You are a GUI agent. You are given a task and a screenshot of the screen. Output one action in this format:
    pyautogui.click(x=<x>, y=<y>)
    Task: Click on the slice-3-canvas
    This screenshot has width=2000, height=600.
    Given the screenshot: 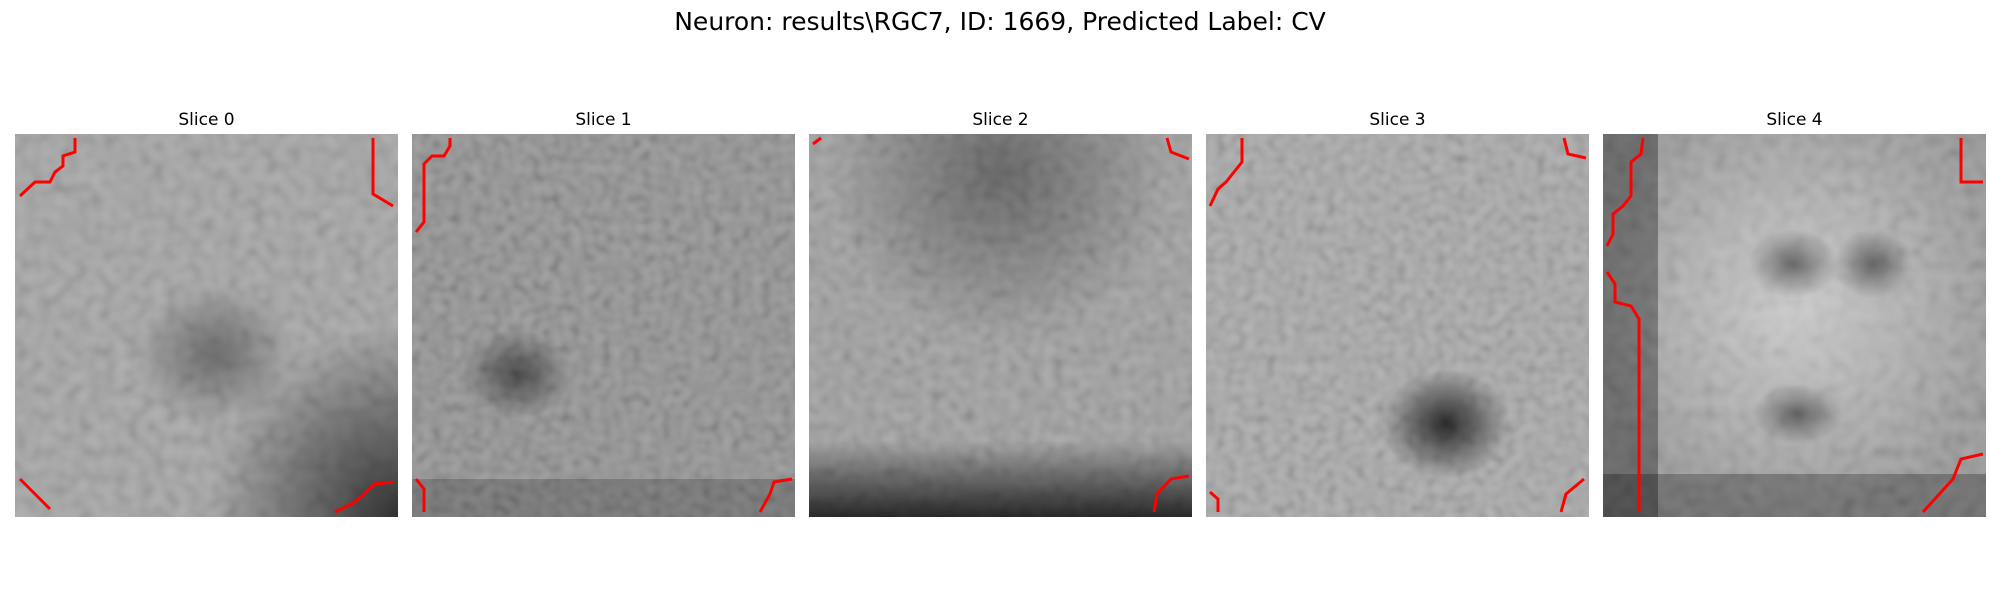 What is the action you would take?
    pyautogui.click(x=1397, y=325)
    